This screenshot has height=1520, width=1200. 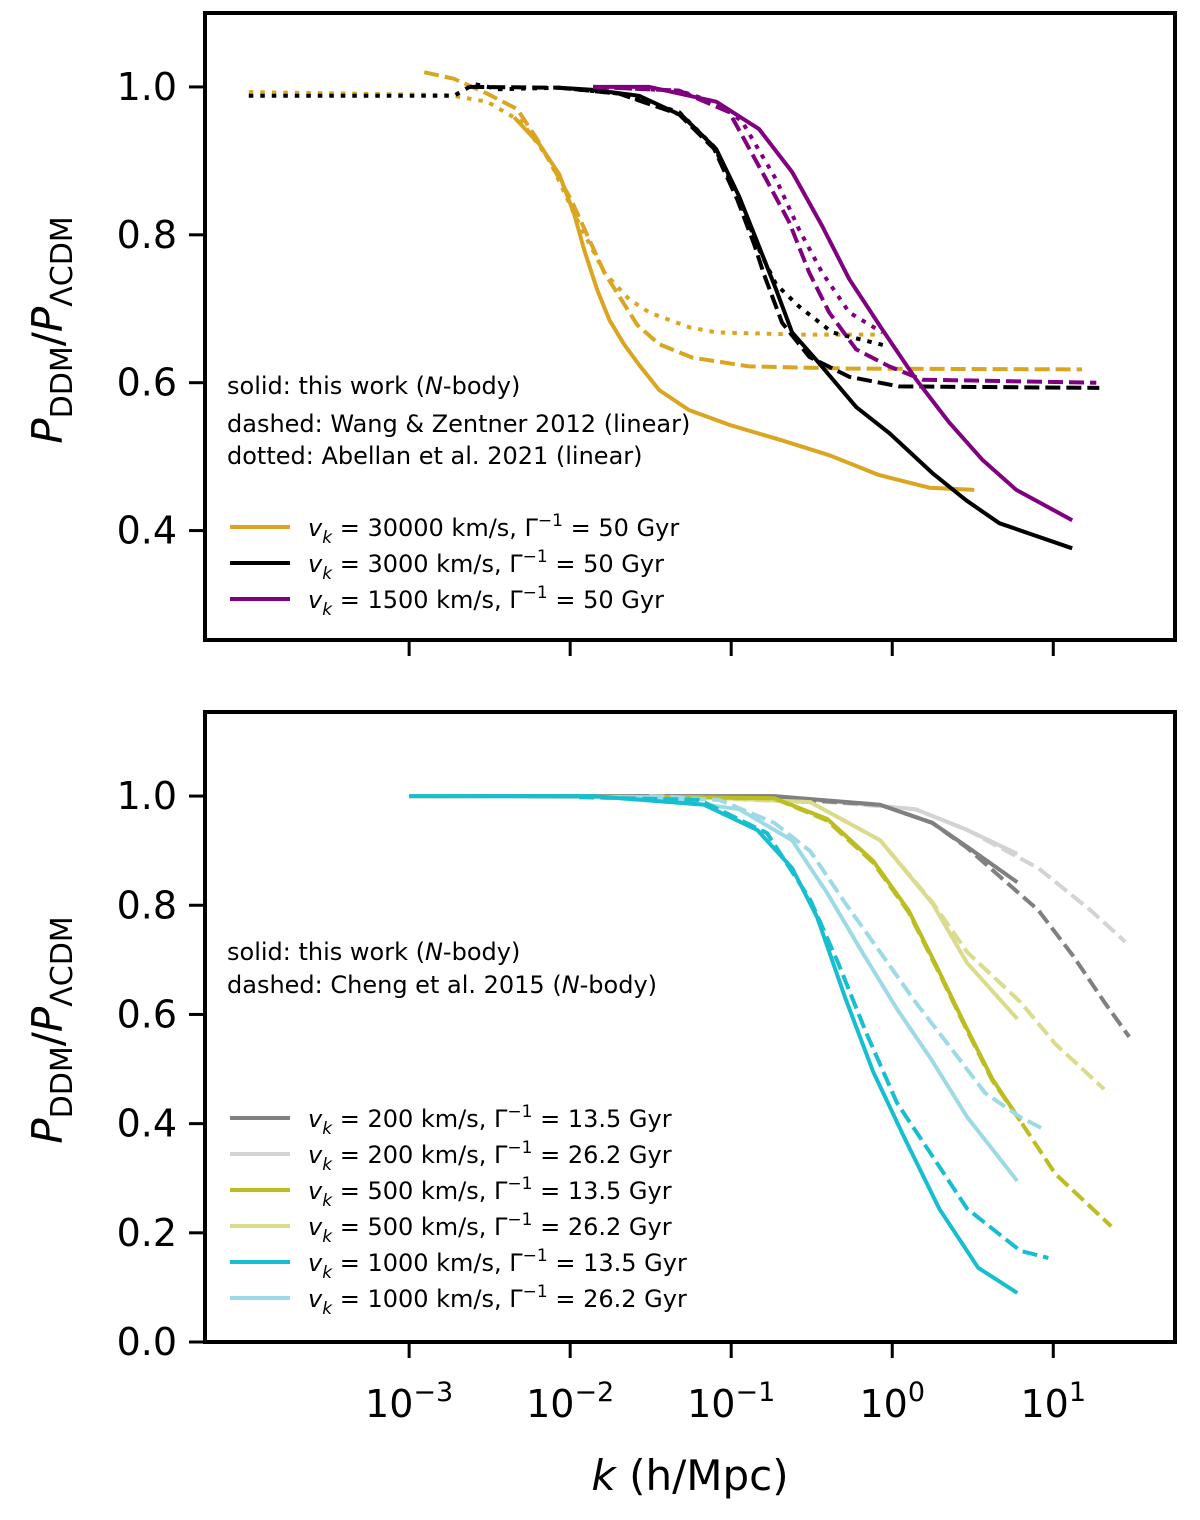 What do you see at coordinates (892, 1401) in the screenshot?
I see `x-tick-label: 10⁰` at bounding box center [892, 1401].